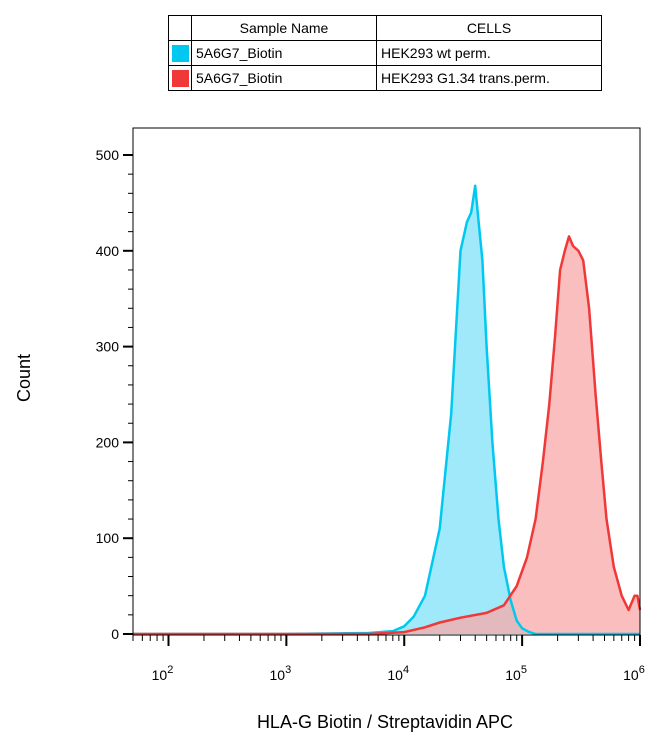  What do you see at coordinates (489, 53) in the screenshot?
I see `legend-cells: HEK293 wt perm.` at bounding box center [489, 53].